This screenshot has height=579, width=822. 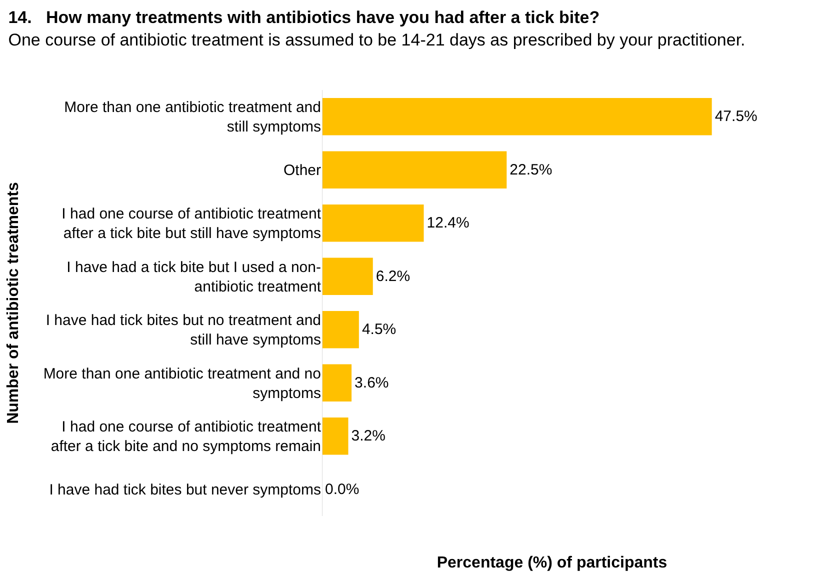 What do you see at coordinates (393, 276) in the screenshot?
I see `data-label: 6.2%` at bounding box center [393, 276].